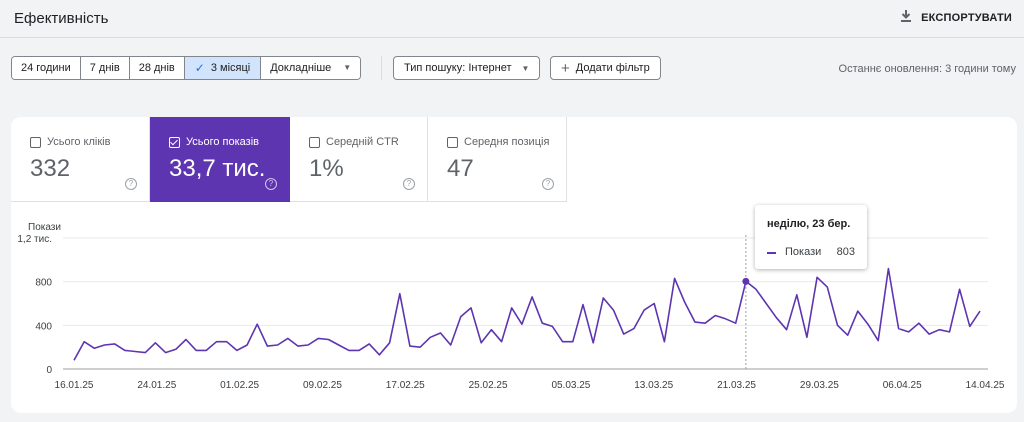 The image size is (1024, 422). What do you see at coordinates (326, 168) in the screenshot?
I see `metric-ctr-value: 1%` at bounding box center [326, 168].